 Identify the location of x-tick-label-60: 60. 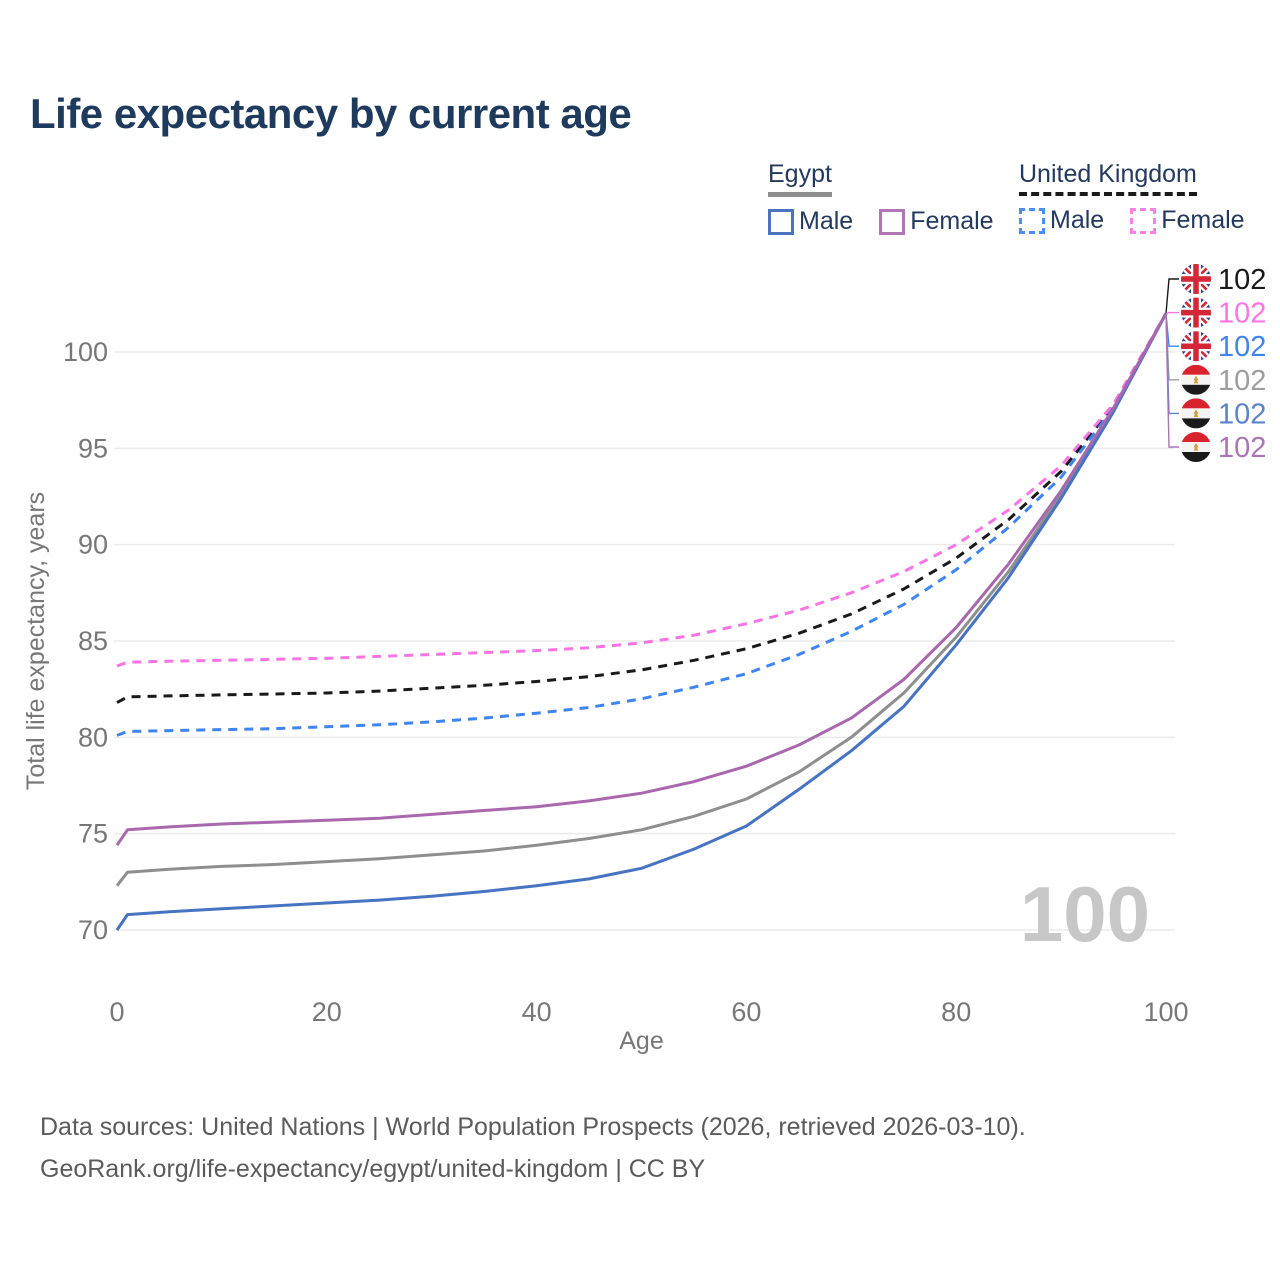
(746, 1012).